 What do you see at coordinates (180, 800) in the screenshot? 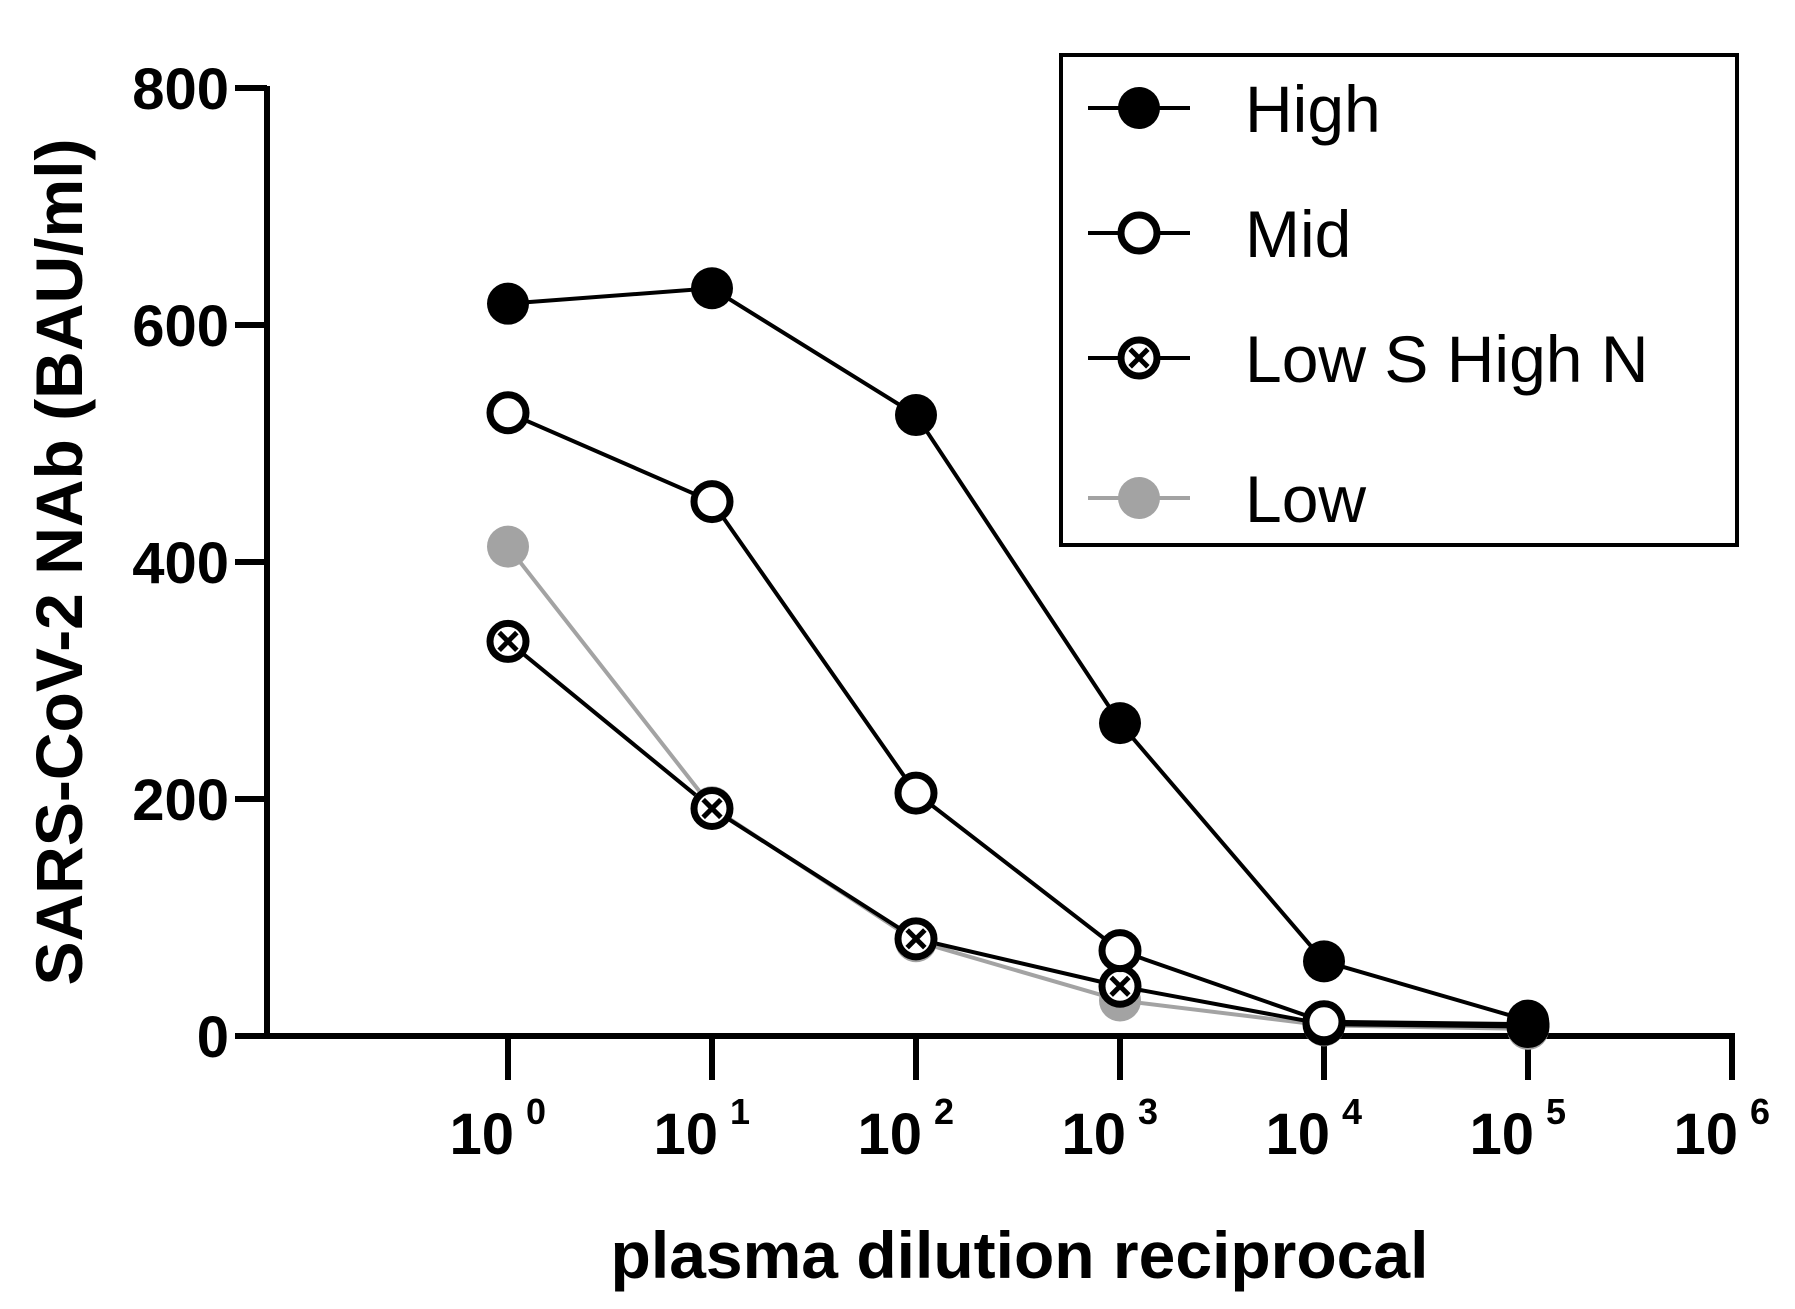
I see `y-tick-label: 200` at bounding box center [180, 800].